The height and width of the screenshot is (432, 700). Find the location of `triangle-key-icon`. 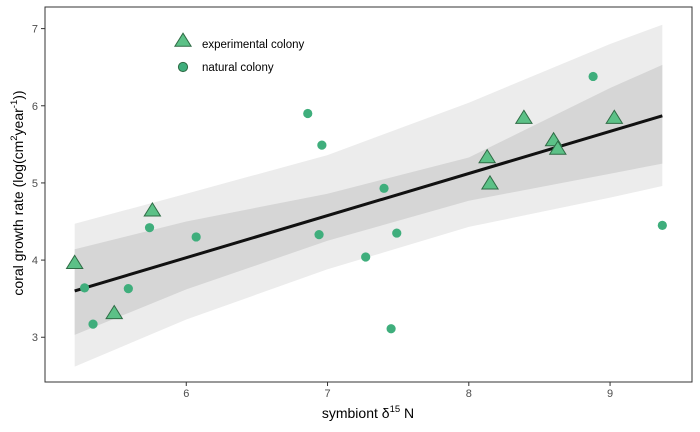

triangle-key-icon is located at coordinates (183, 39).